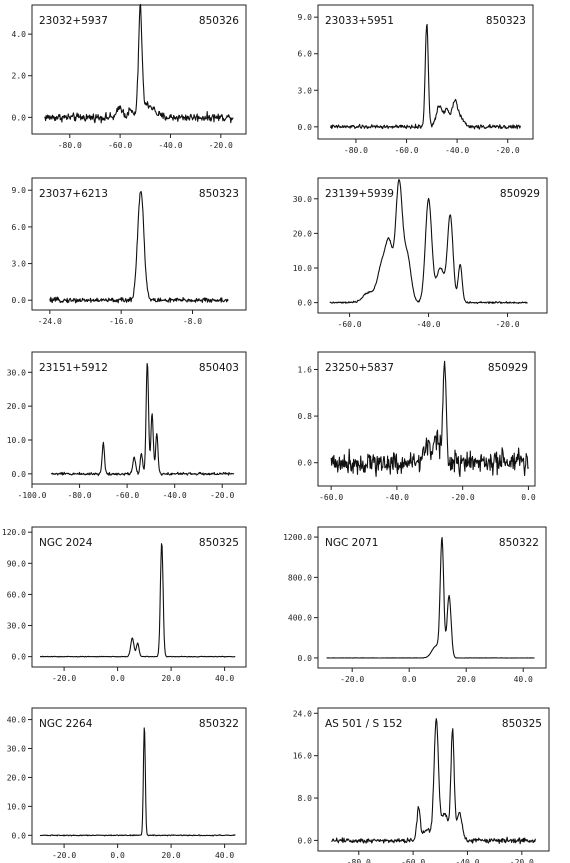  I want to click on y-tick-label: 1200.0, so click(297, 537).